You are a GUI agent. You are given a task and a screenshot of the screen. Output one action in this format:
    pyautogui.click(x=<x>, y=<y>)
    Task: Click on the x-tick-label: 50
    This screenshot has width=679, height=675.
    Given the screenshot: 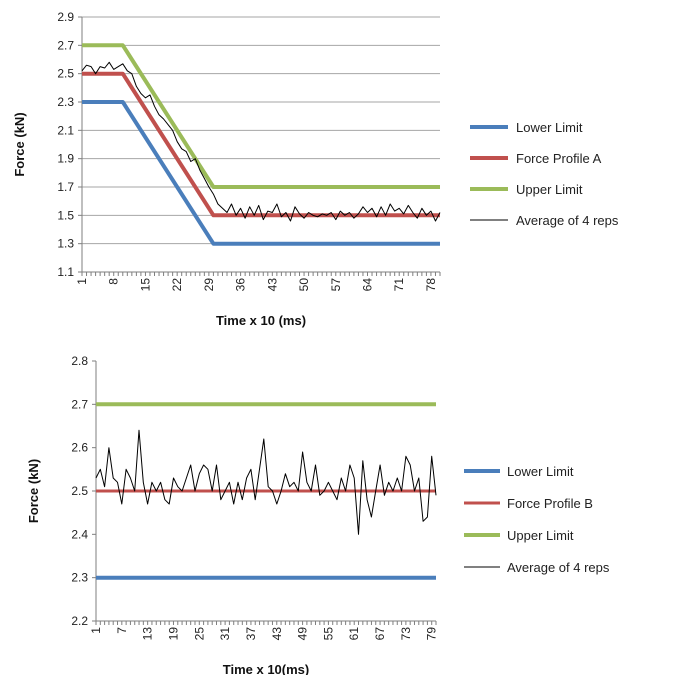 What is the action you would take?
    pyautogui.click(x=304, y=285)
    